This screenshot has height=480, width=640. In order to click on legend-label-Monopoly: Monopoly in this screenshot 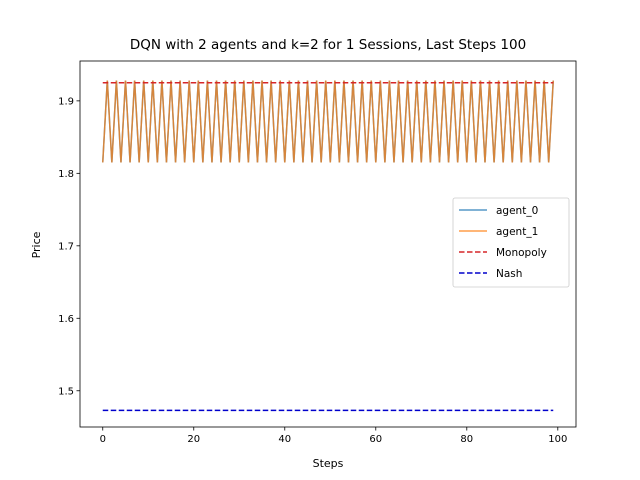, I will do `click(521, 253)`.